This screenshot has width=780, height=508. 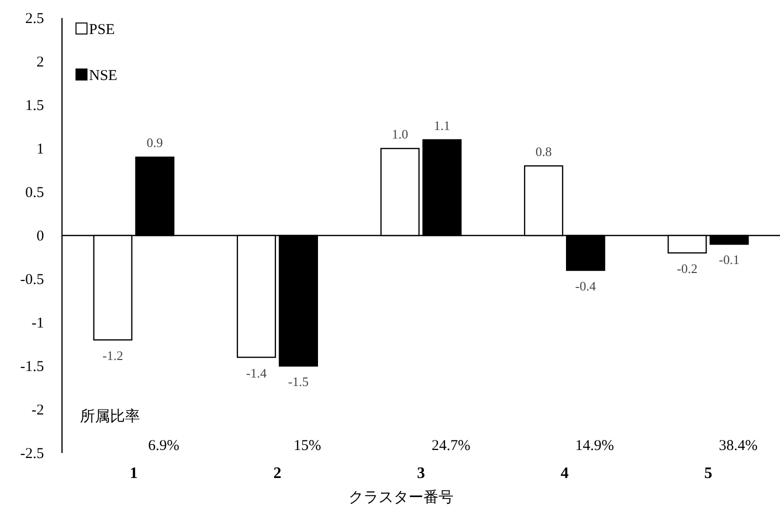 I want to click on y-tick-label: -2.5, so click(x=32, y=454).